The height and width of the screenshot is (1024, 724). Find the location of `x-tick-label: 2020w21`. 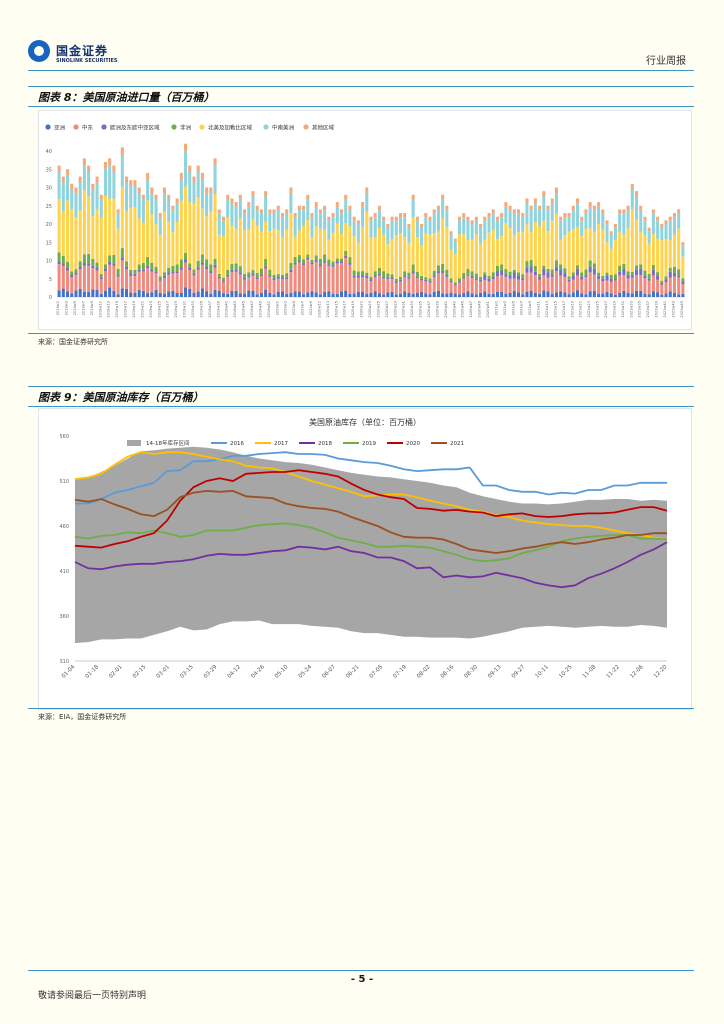

x-tick-label: 2020w21 is located at coordinates (362, 309).